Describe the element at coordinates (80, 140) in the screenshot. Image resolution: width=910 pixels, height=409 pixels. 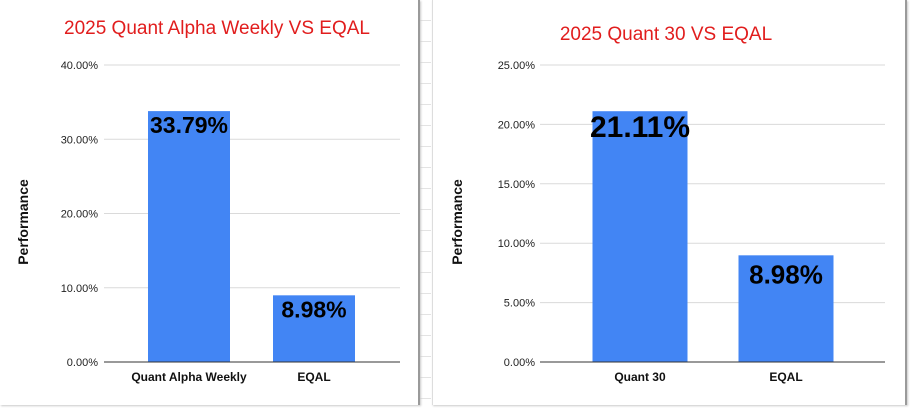
I see `y-tick-label: 30.00%` at that location.